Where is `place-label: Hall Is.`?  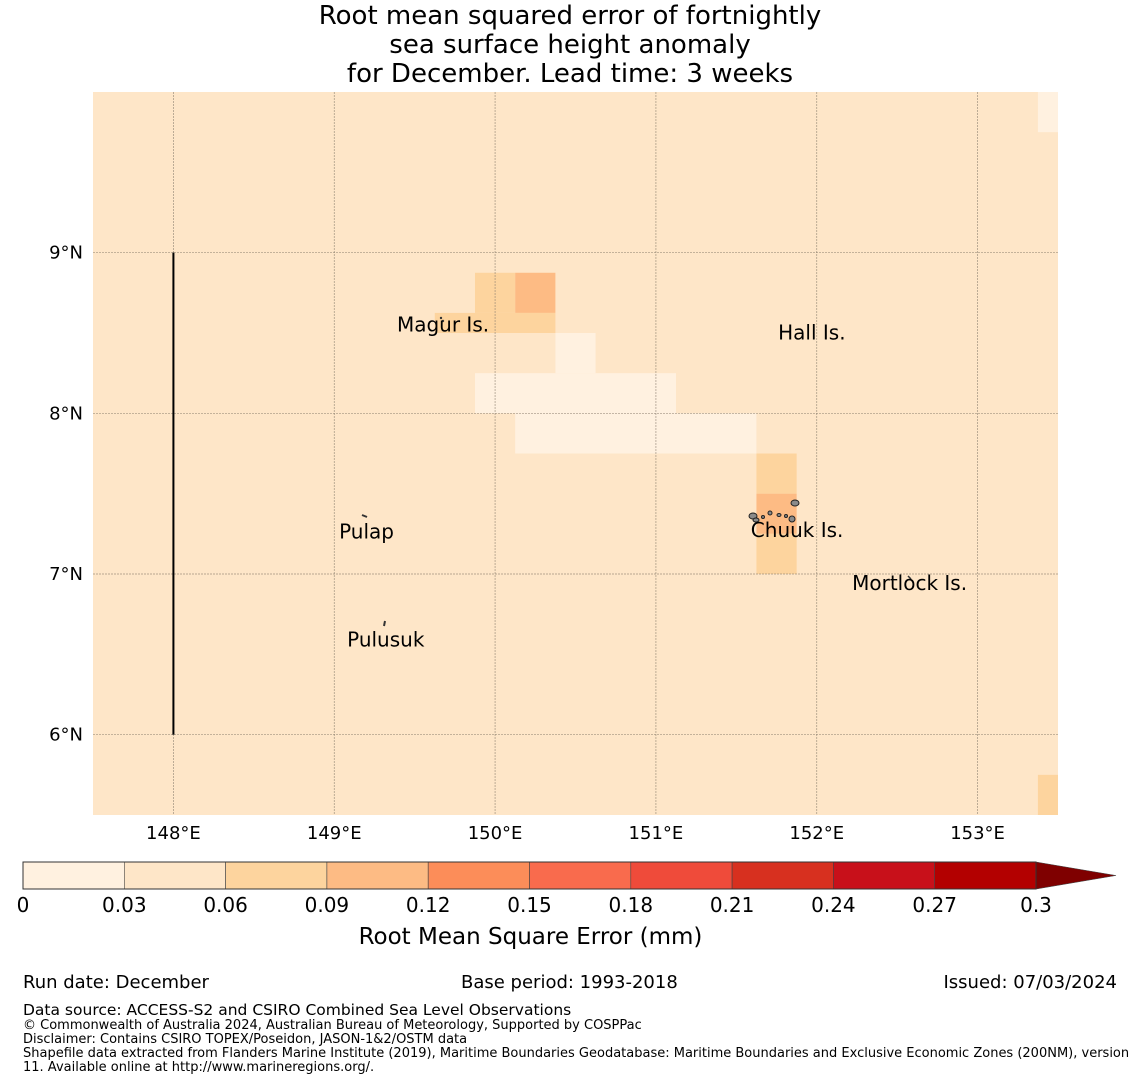 place-label: Hall Is. is located at coordinates (811, 332).